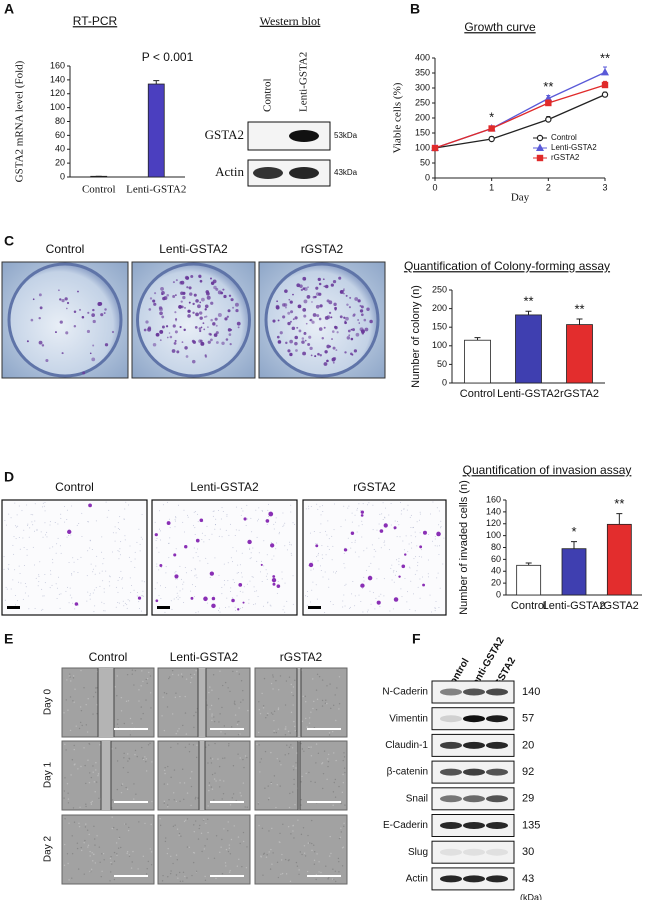 The height and width of the screenshot is (900, 650). What do you see at coordinates (422, 117) in the screenshot?
I see `y-tick-label: 200` at bounding box center [422, 117].